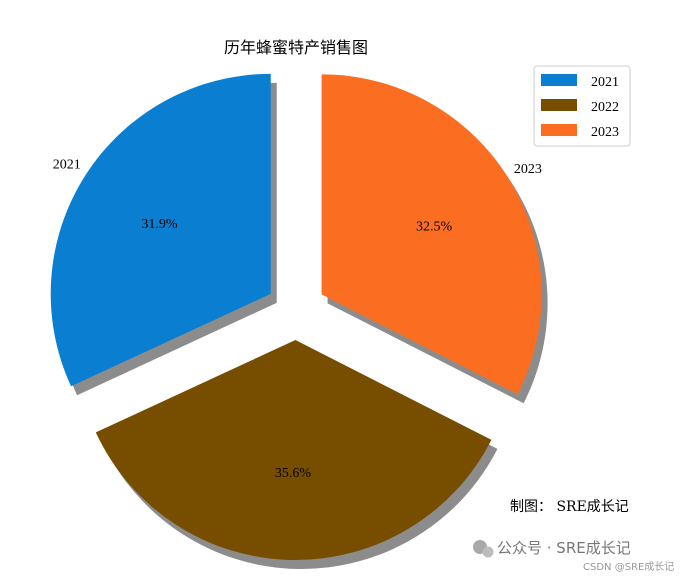  What do you see at coordinates (434, 226) in the screenshot?
I see `percent-label-2023: 32.5%` at bounding box center [434, 226].